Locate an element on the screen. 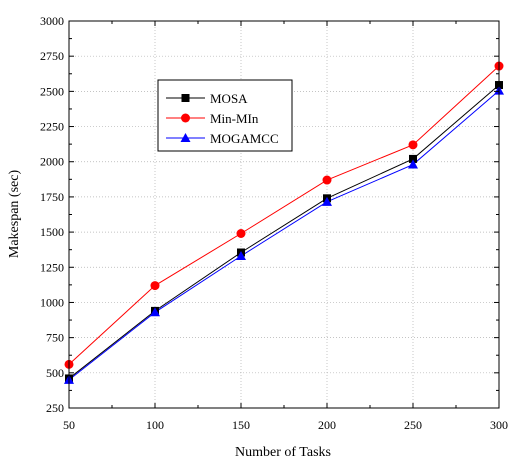 This screenshot has height=464, width=512. x-tick-label: 150 is located at coordinates (241, 425).